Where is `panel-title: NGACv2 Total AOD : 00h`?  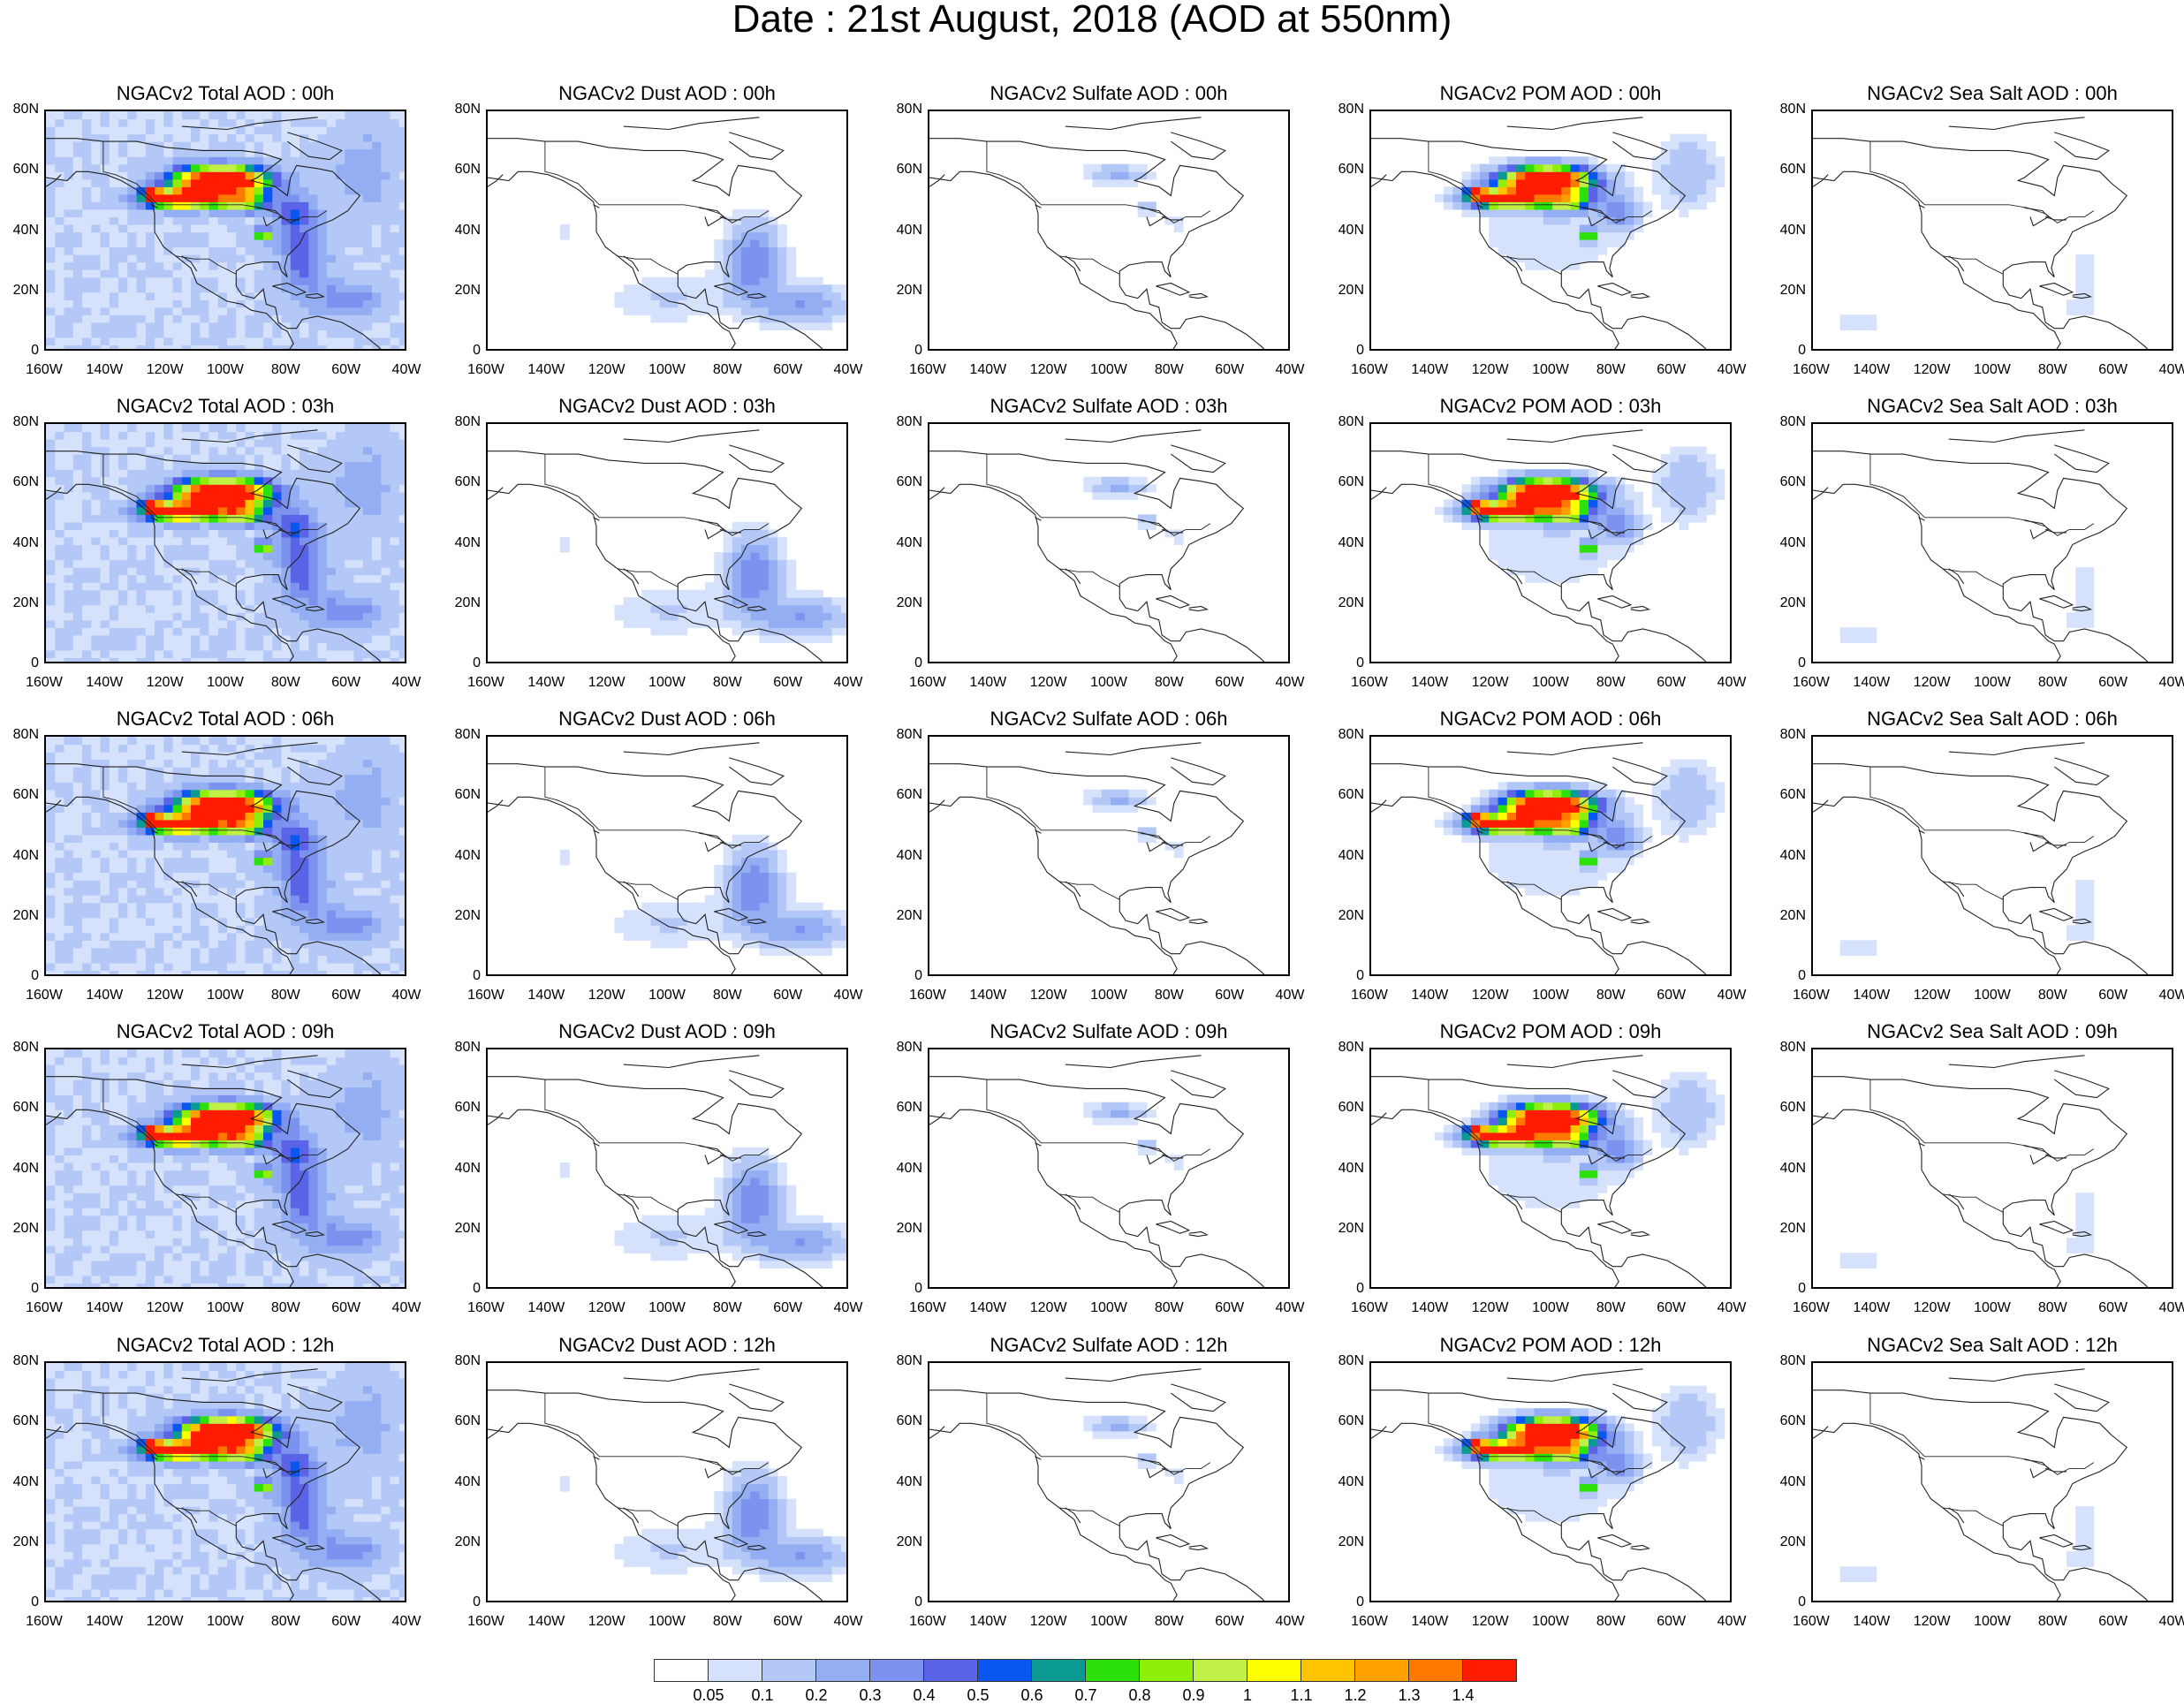
panel-title: NGACv2 Total AOD : 00h is located at coordinates (225, 93).